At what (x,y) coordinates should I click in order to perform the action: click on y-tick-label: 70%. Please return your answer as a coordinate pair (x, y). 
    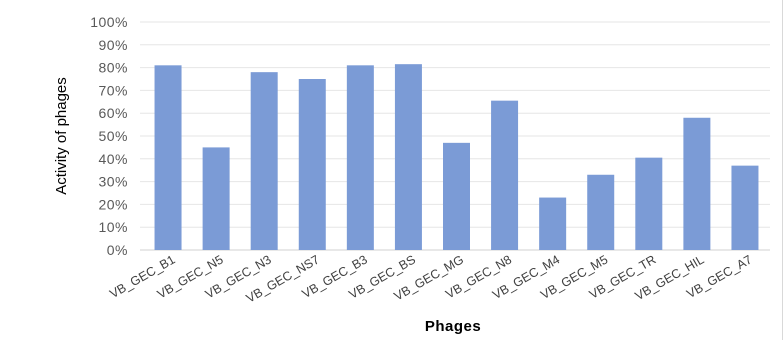
    Looking at the image, I should click on (113, 90).